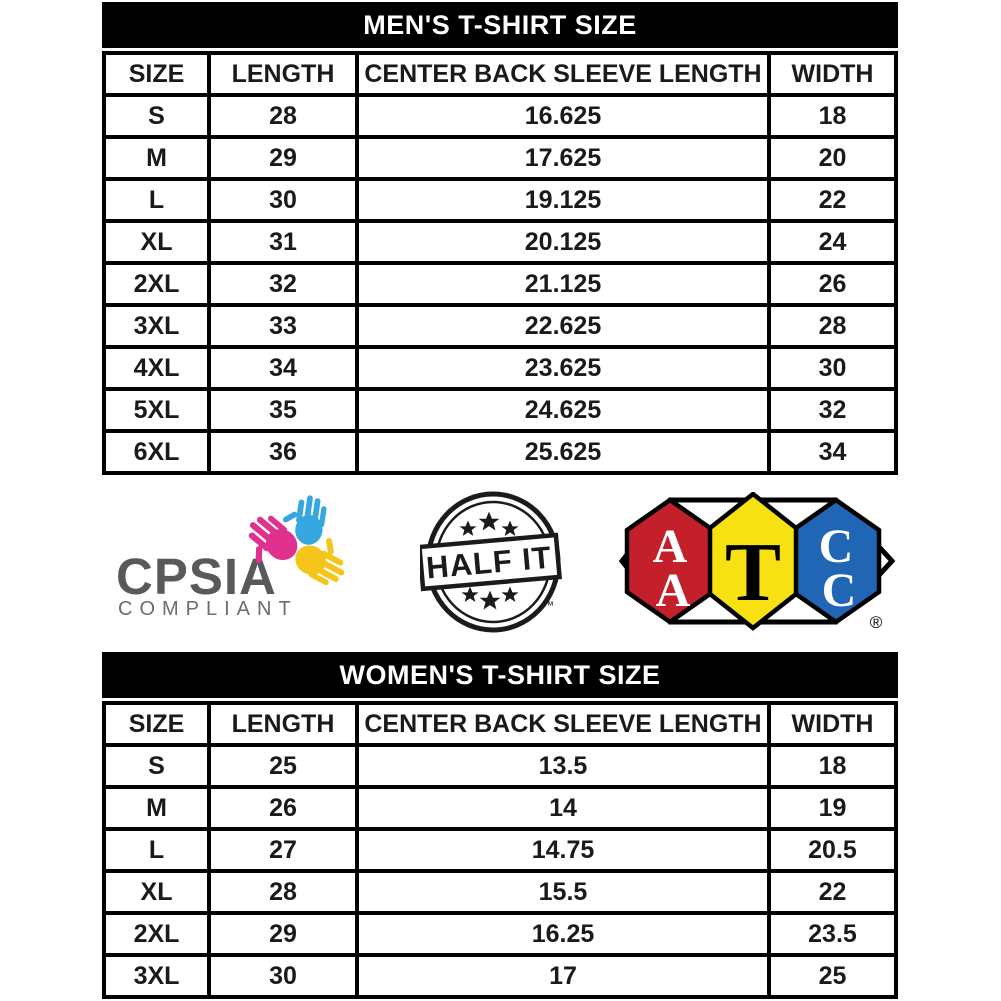 The image size is (1001, 1001). I want to click on aatcc-yellow-hexagon, so click(753, 561).